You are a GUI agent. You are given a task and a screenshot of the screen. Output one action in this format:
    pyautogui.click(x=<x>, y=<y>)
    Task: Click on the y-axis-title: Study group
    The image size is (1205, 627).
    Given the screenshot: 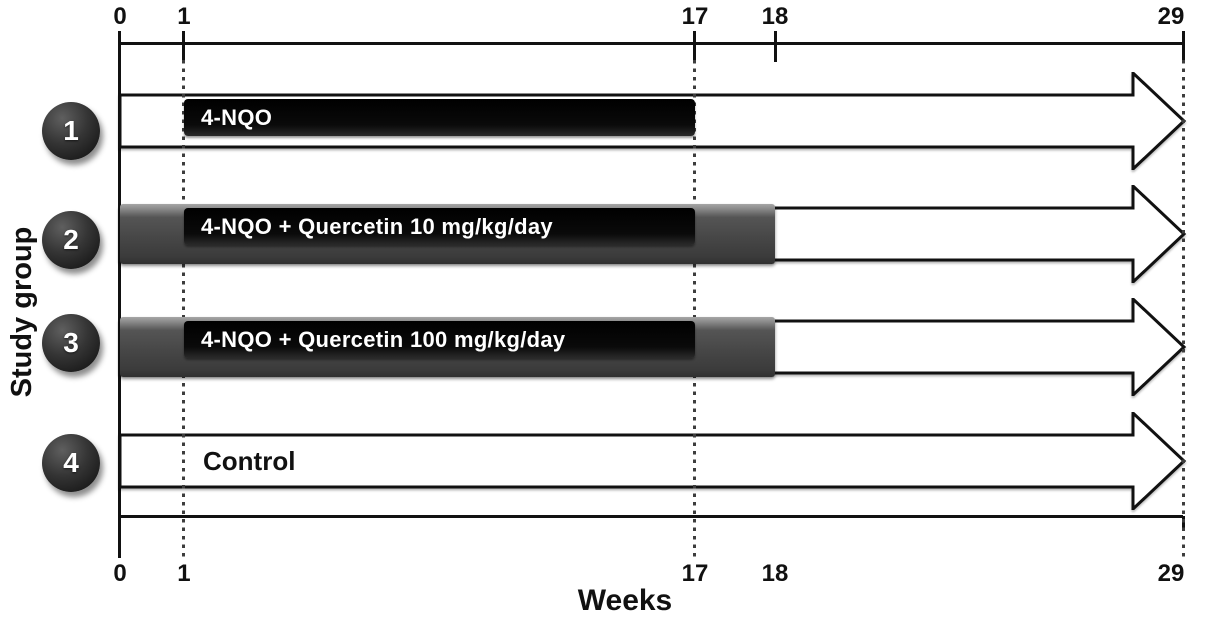 What is the action you would take?
    pyautogui.click(x=22, y=312)
    